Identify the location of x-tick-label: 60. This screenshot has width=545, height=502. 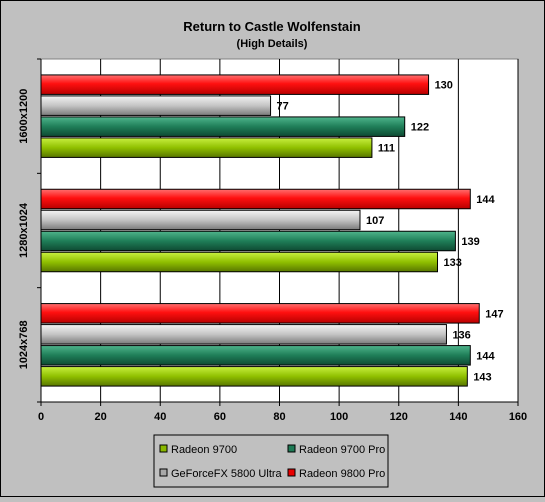
(220, 417).